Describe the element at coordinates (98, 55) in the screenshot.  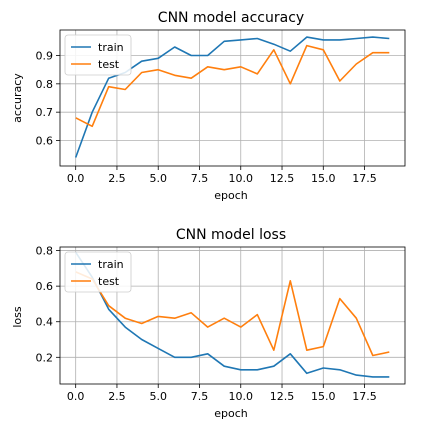
I see `accuracy-legend` at that location.